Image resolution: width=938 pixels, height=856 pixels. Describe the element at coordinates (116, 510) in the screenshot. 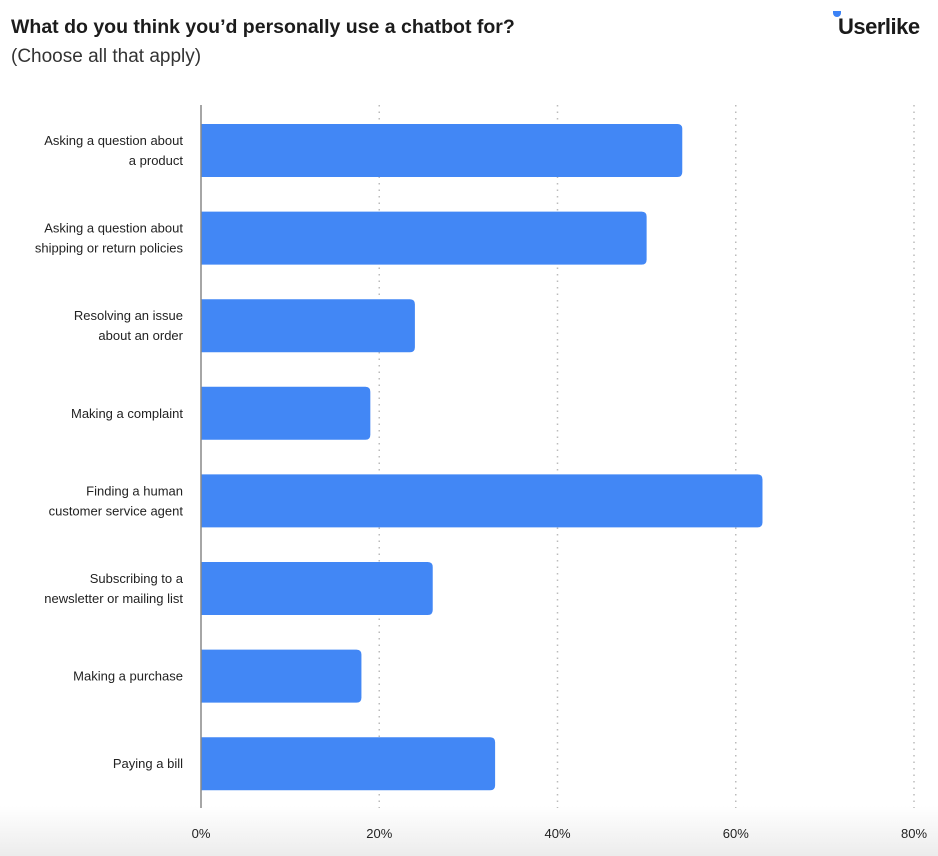

I see `category-label: customer service agent` at that location.